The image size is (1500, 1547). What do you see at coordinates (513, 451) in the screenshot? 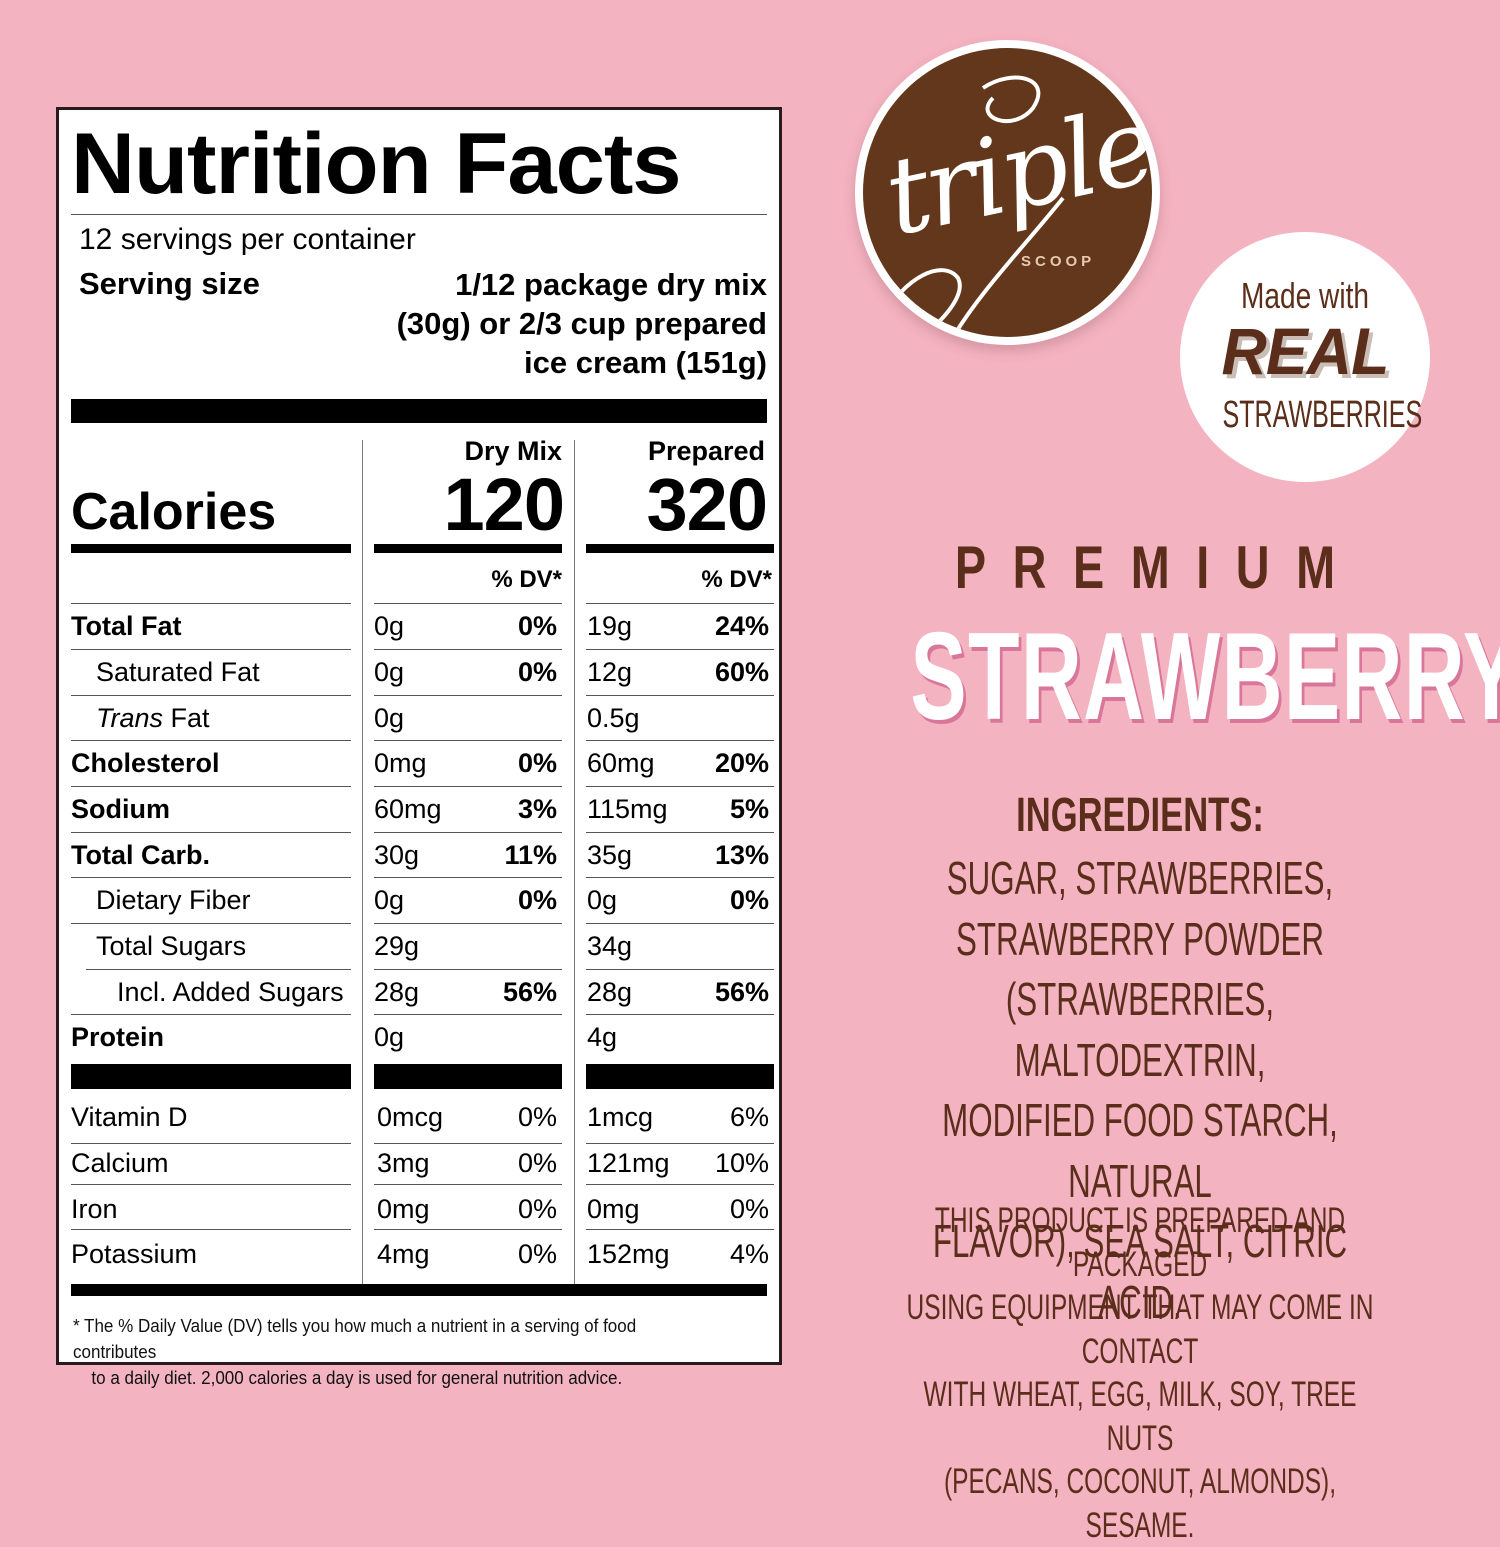
I see `column-header-dry-mix: Dry Mix` at bounding box center [513, 451].